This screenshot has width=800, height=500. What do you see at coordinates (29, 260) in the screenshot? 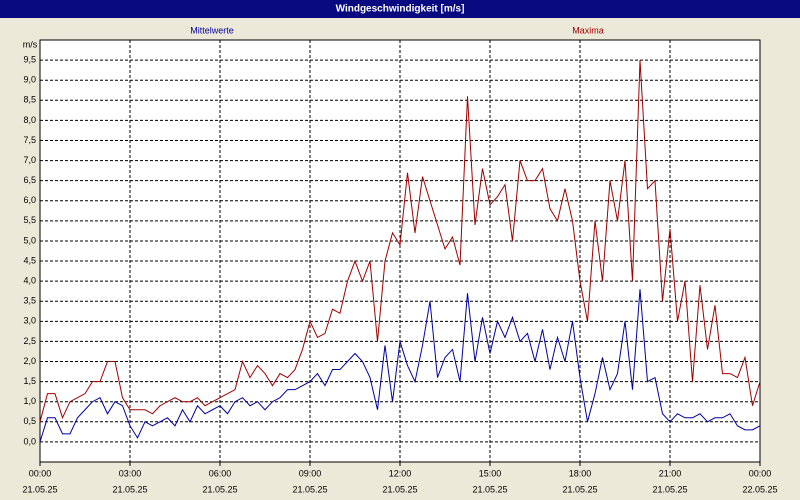
I see `y-tick-label: 4,5` at bounding box center [29, 260].